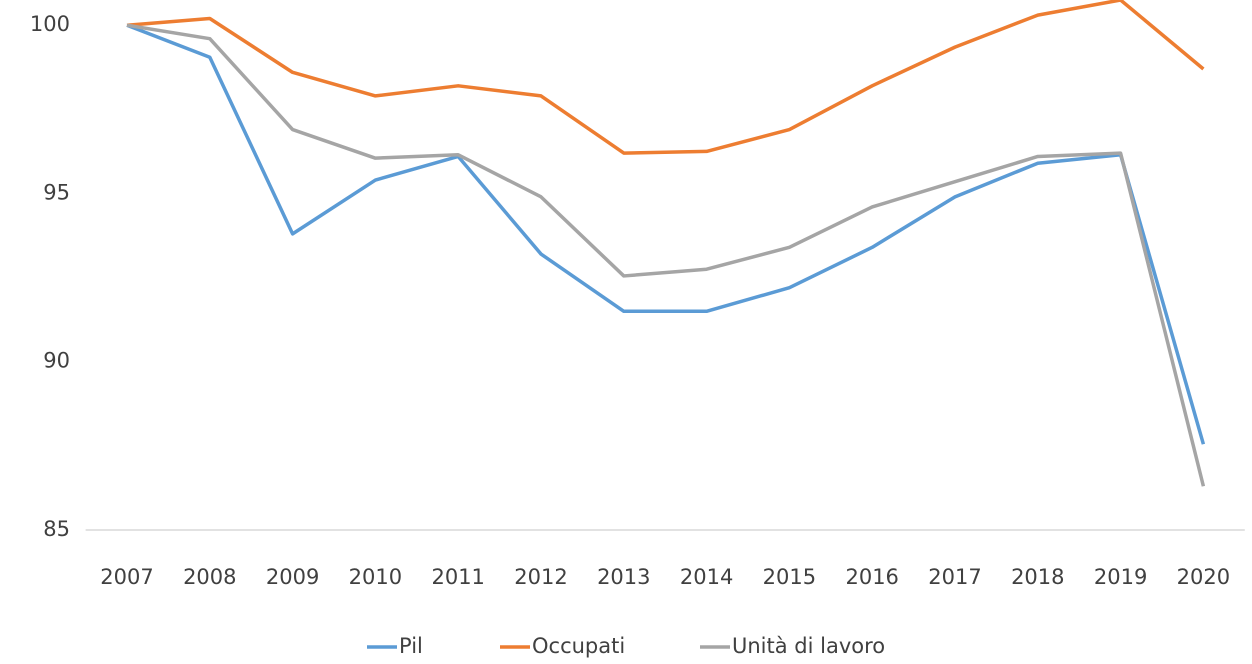  I want to click on legend-label: Unità di lavoro, so click(808, 646).